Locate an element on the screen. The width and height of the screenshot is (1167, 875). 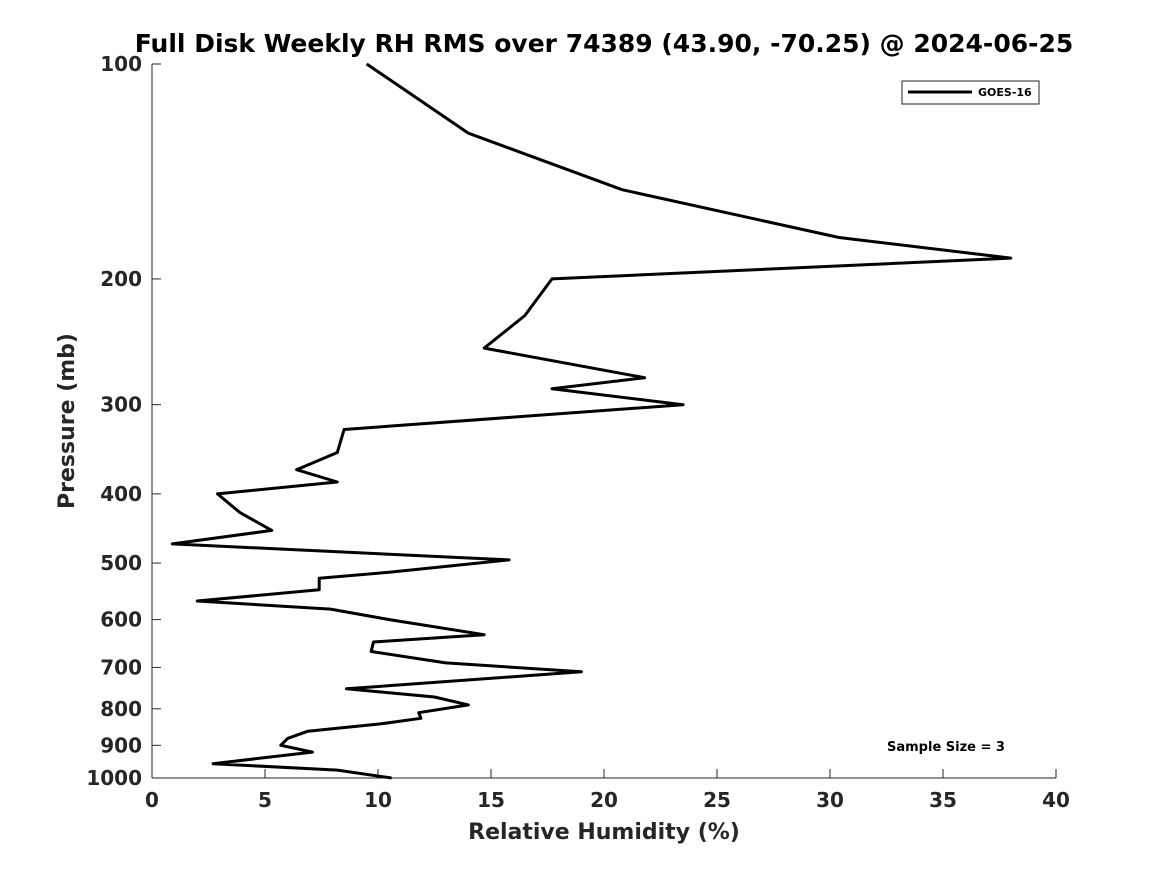
y-tick-label: 800 is located at coordinates (121, 709).